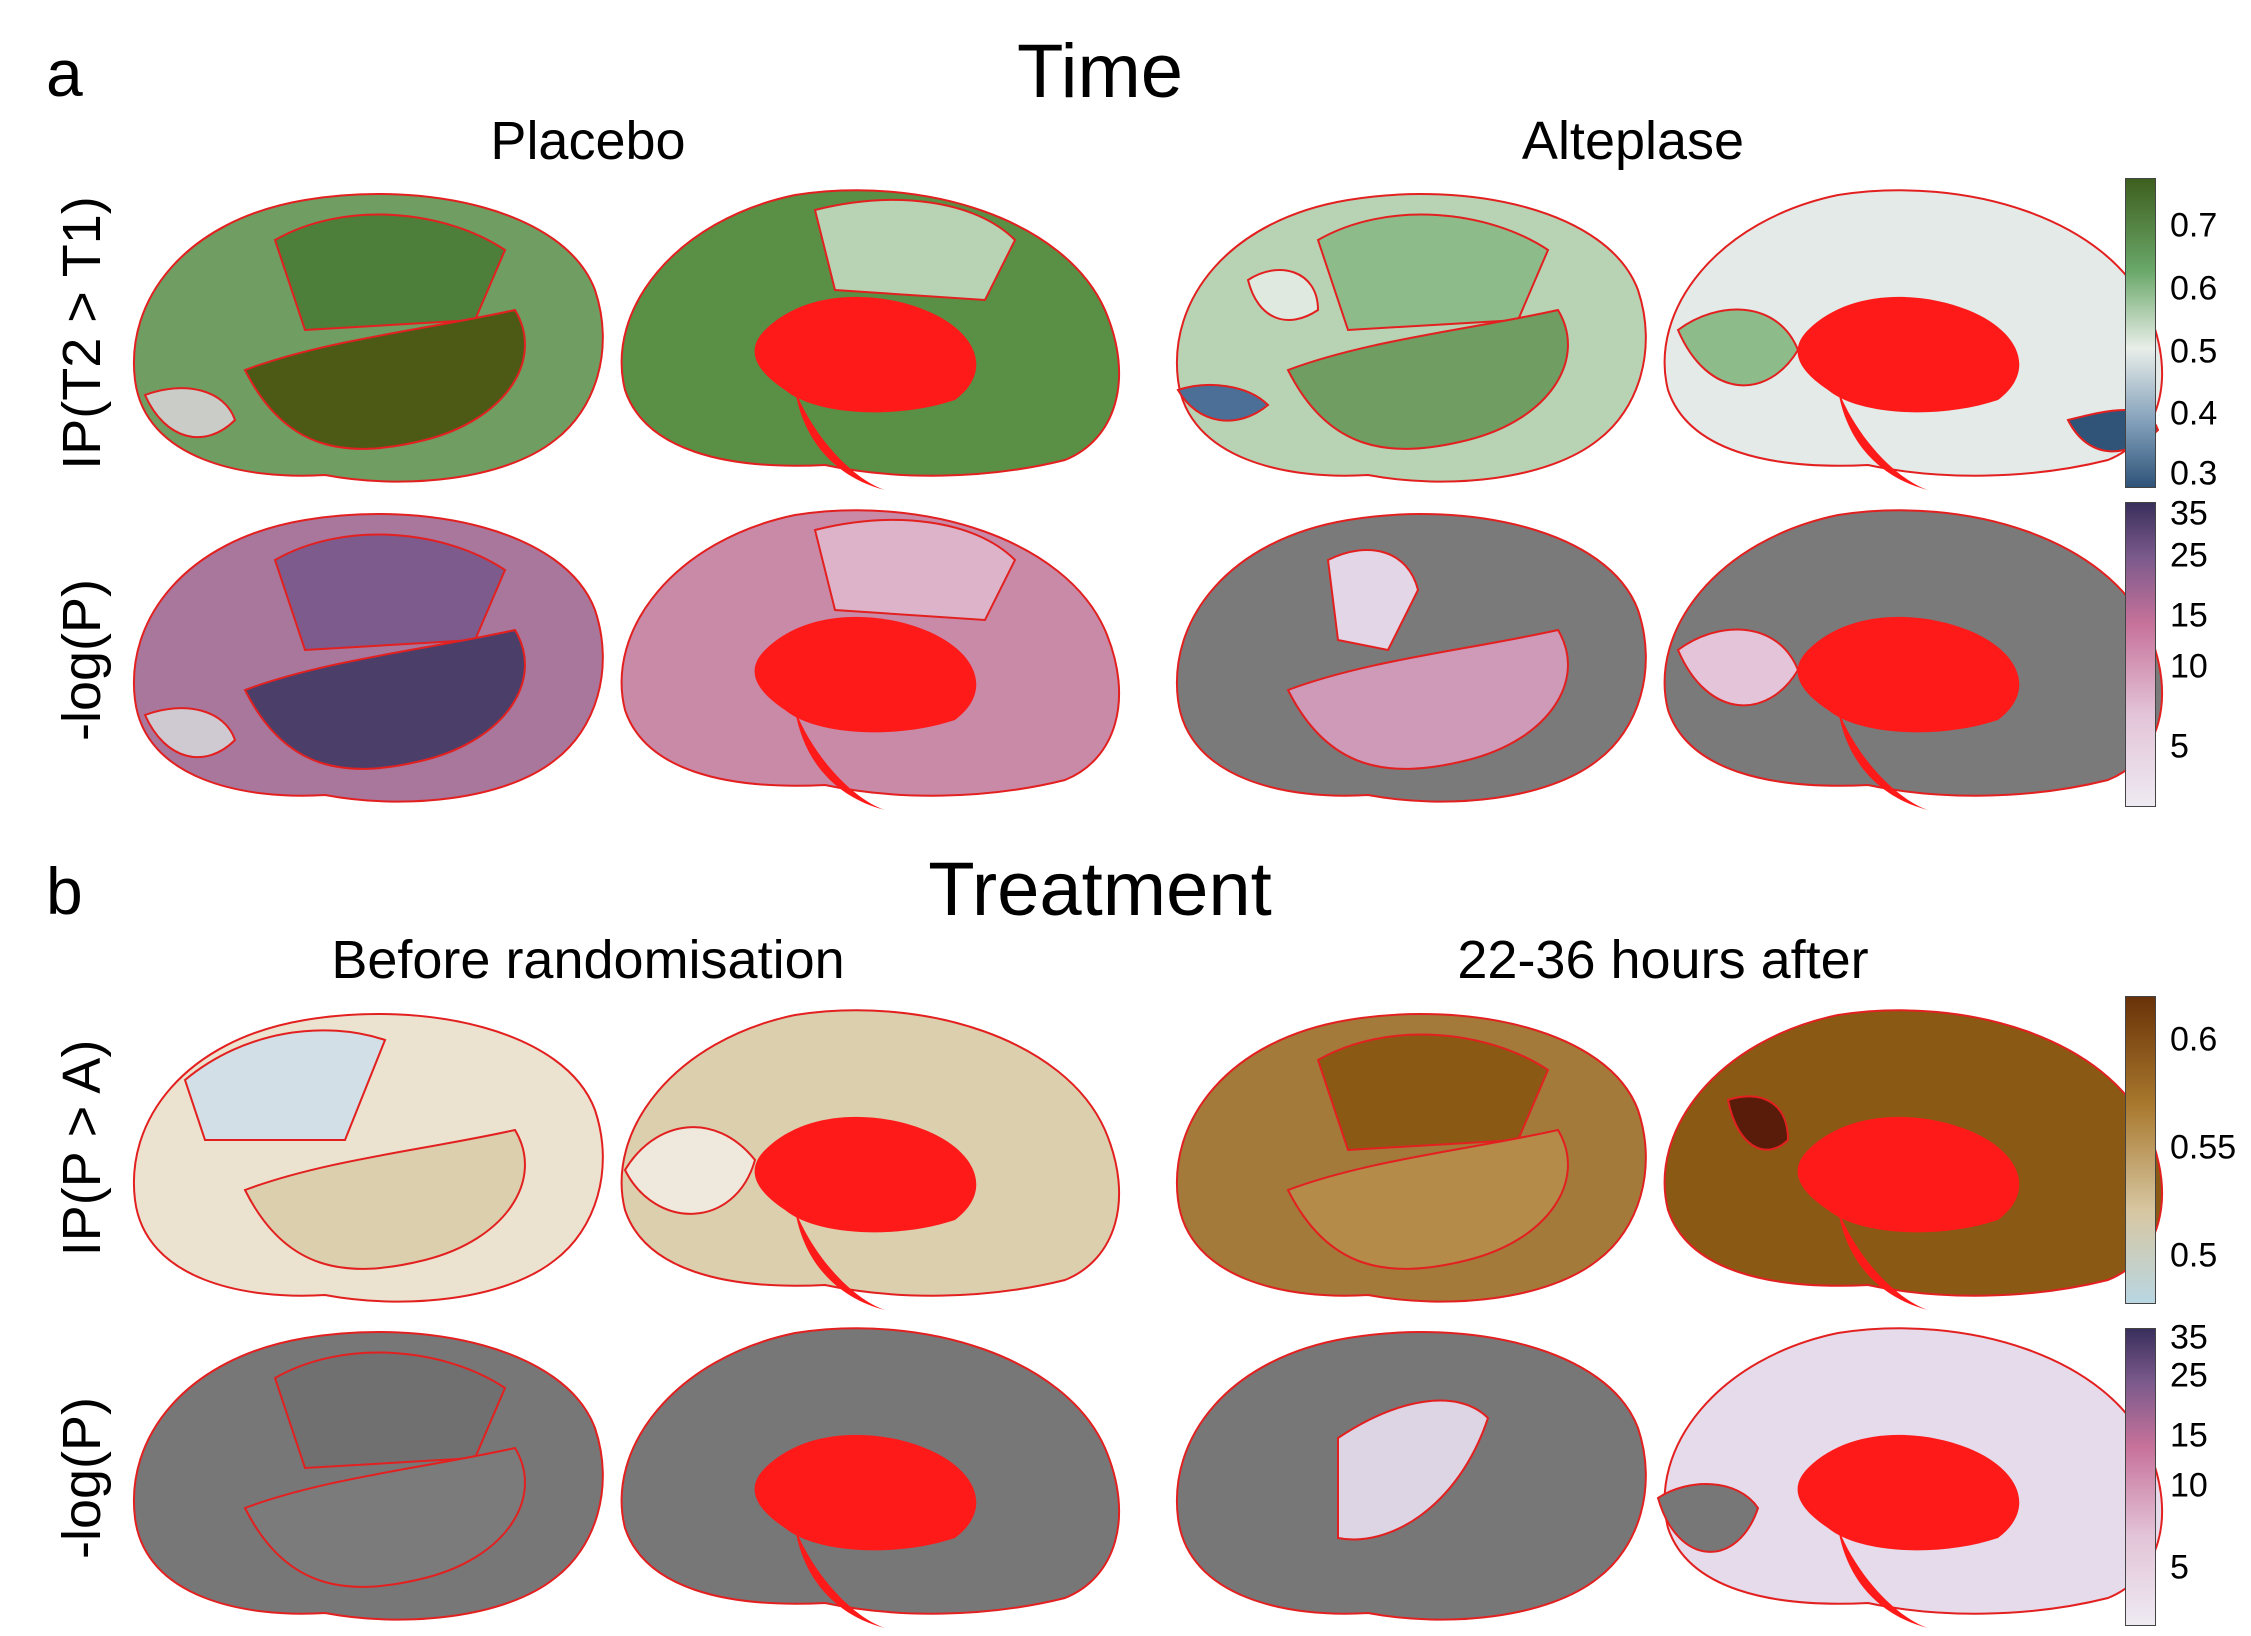 The width and height of the screenshot is (2251, 1636). Describe the element at coordinates (2194, 413) in the screenshot. I see `colorbar-tick: 0.4` at that location.